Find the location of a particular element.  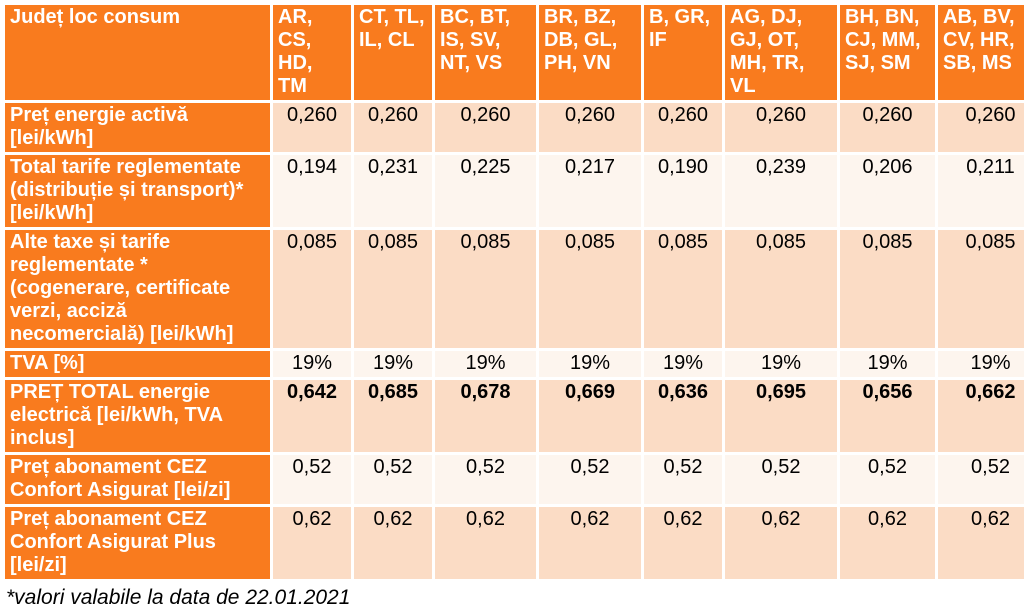

value-cell: 0,669 is located at coordinates (590, 416).